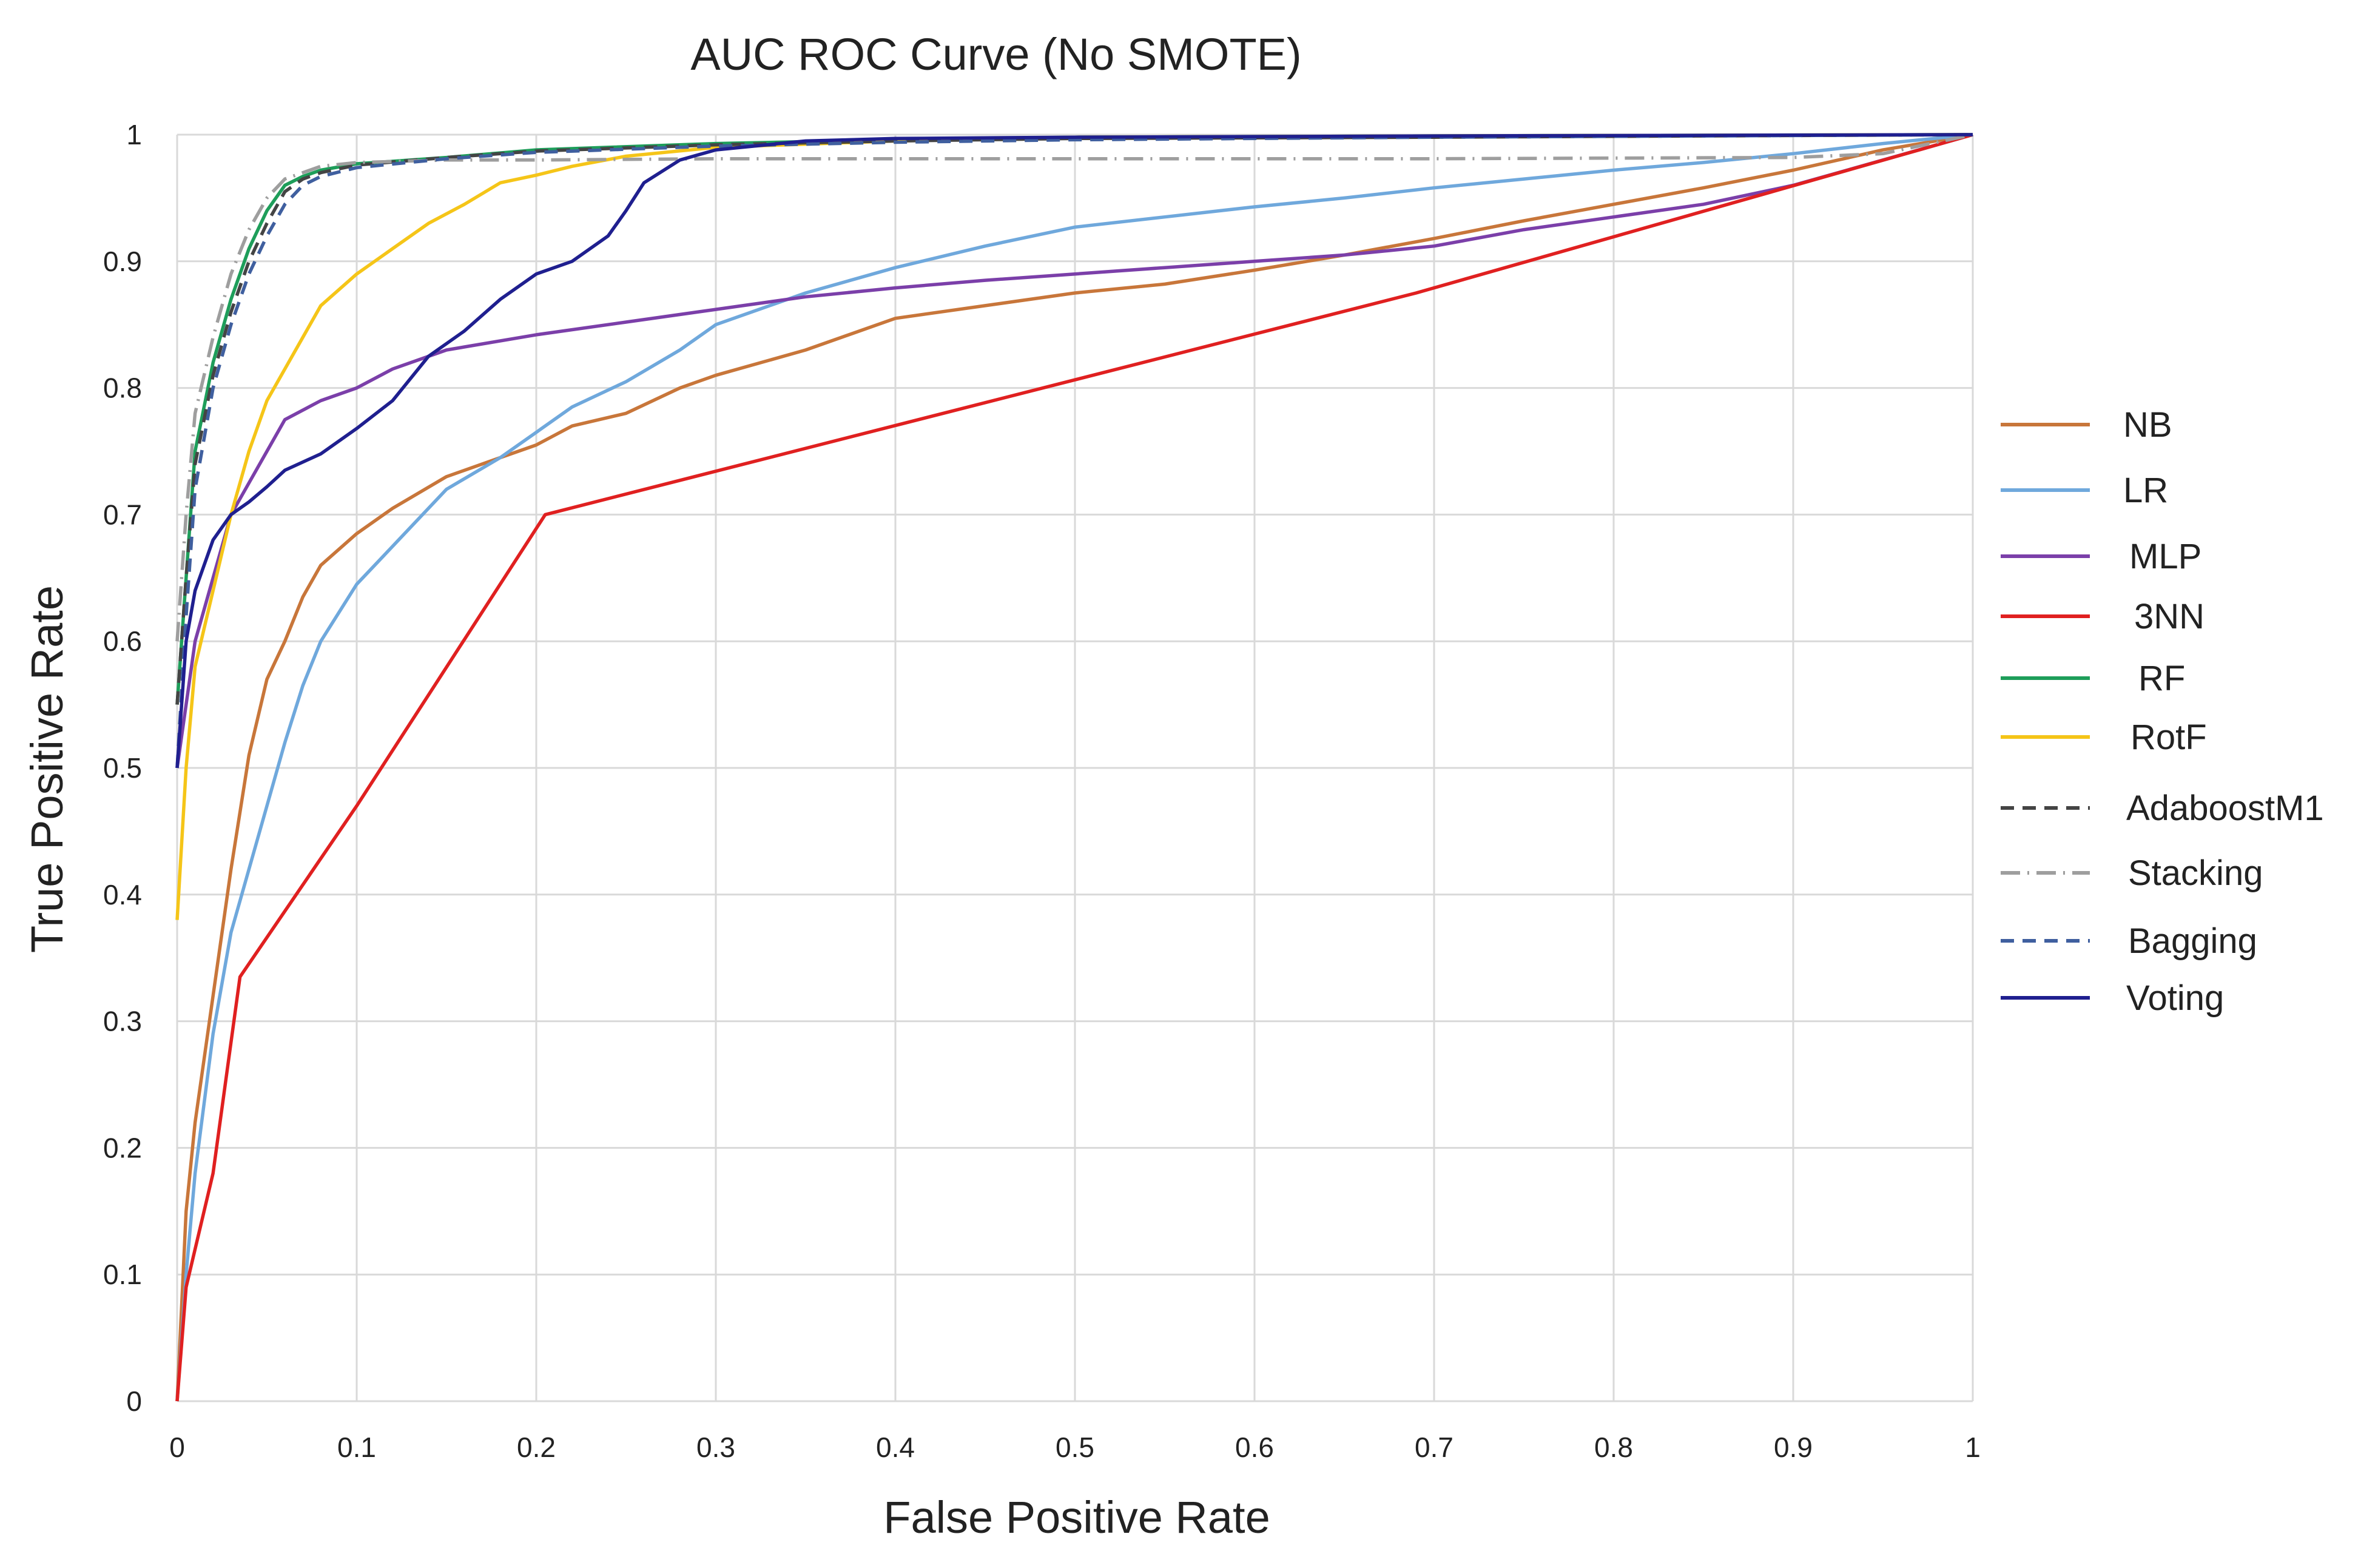 Image resolution: width=2378 pixels, height=1568 pixels. What do you see at coordinates (1793, 1447) in the screenshot?
I see `x-tick-label: 0.9` at bounding box center [1793, 1447].